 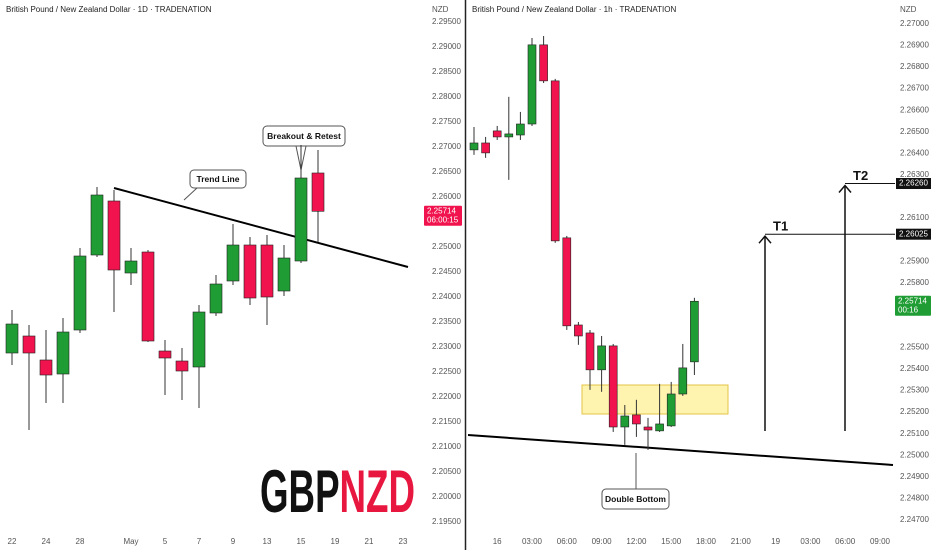 I want to click on y-tick-label: 2.26900, so click(x=914, y=45).